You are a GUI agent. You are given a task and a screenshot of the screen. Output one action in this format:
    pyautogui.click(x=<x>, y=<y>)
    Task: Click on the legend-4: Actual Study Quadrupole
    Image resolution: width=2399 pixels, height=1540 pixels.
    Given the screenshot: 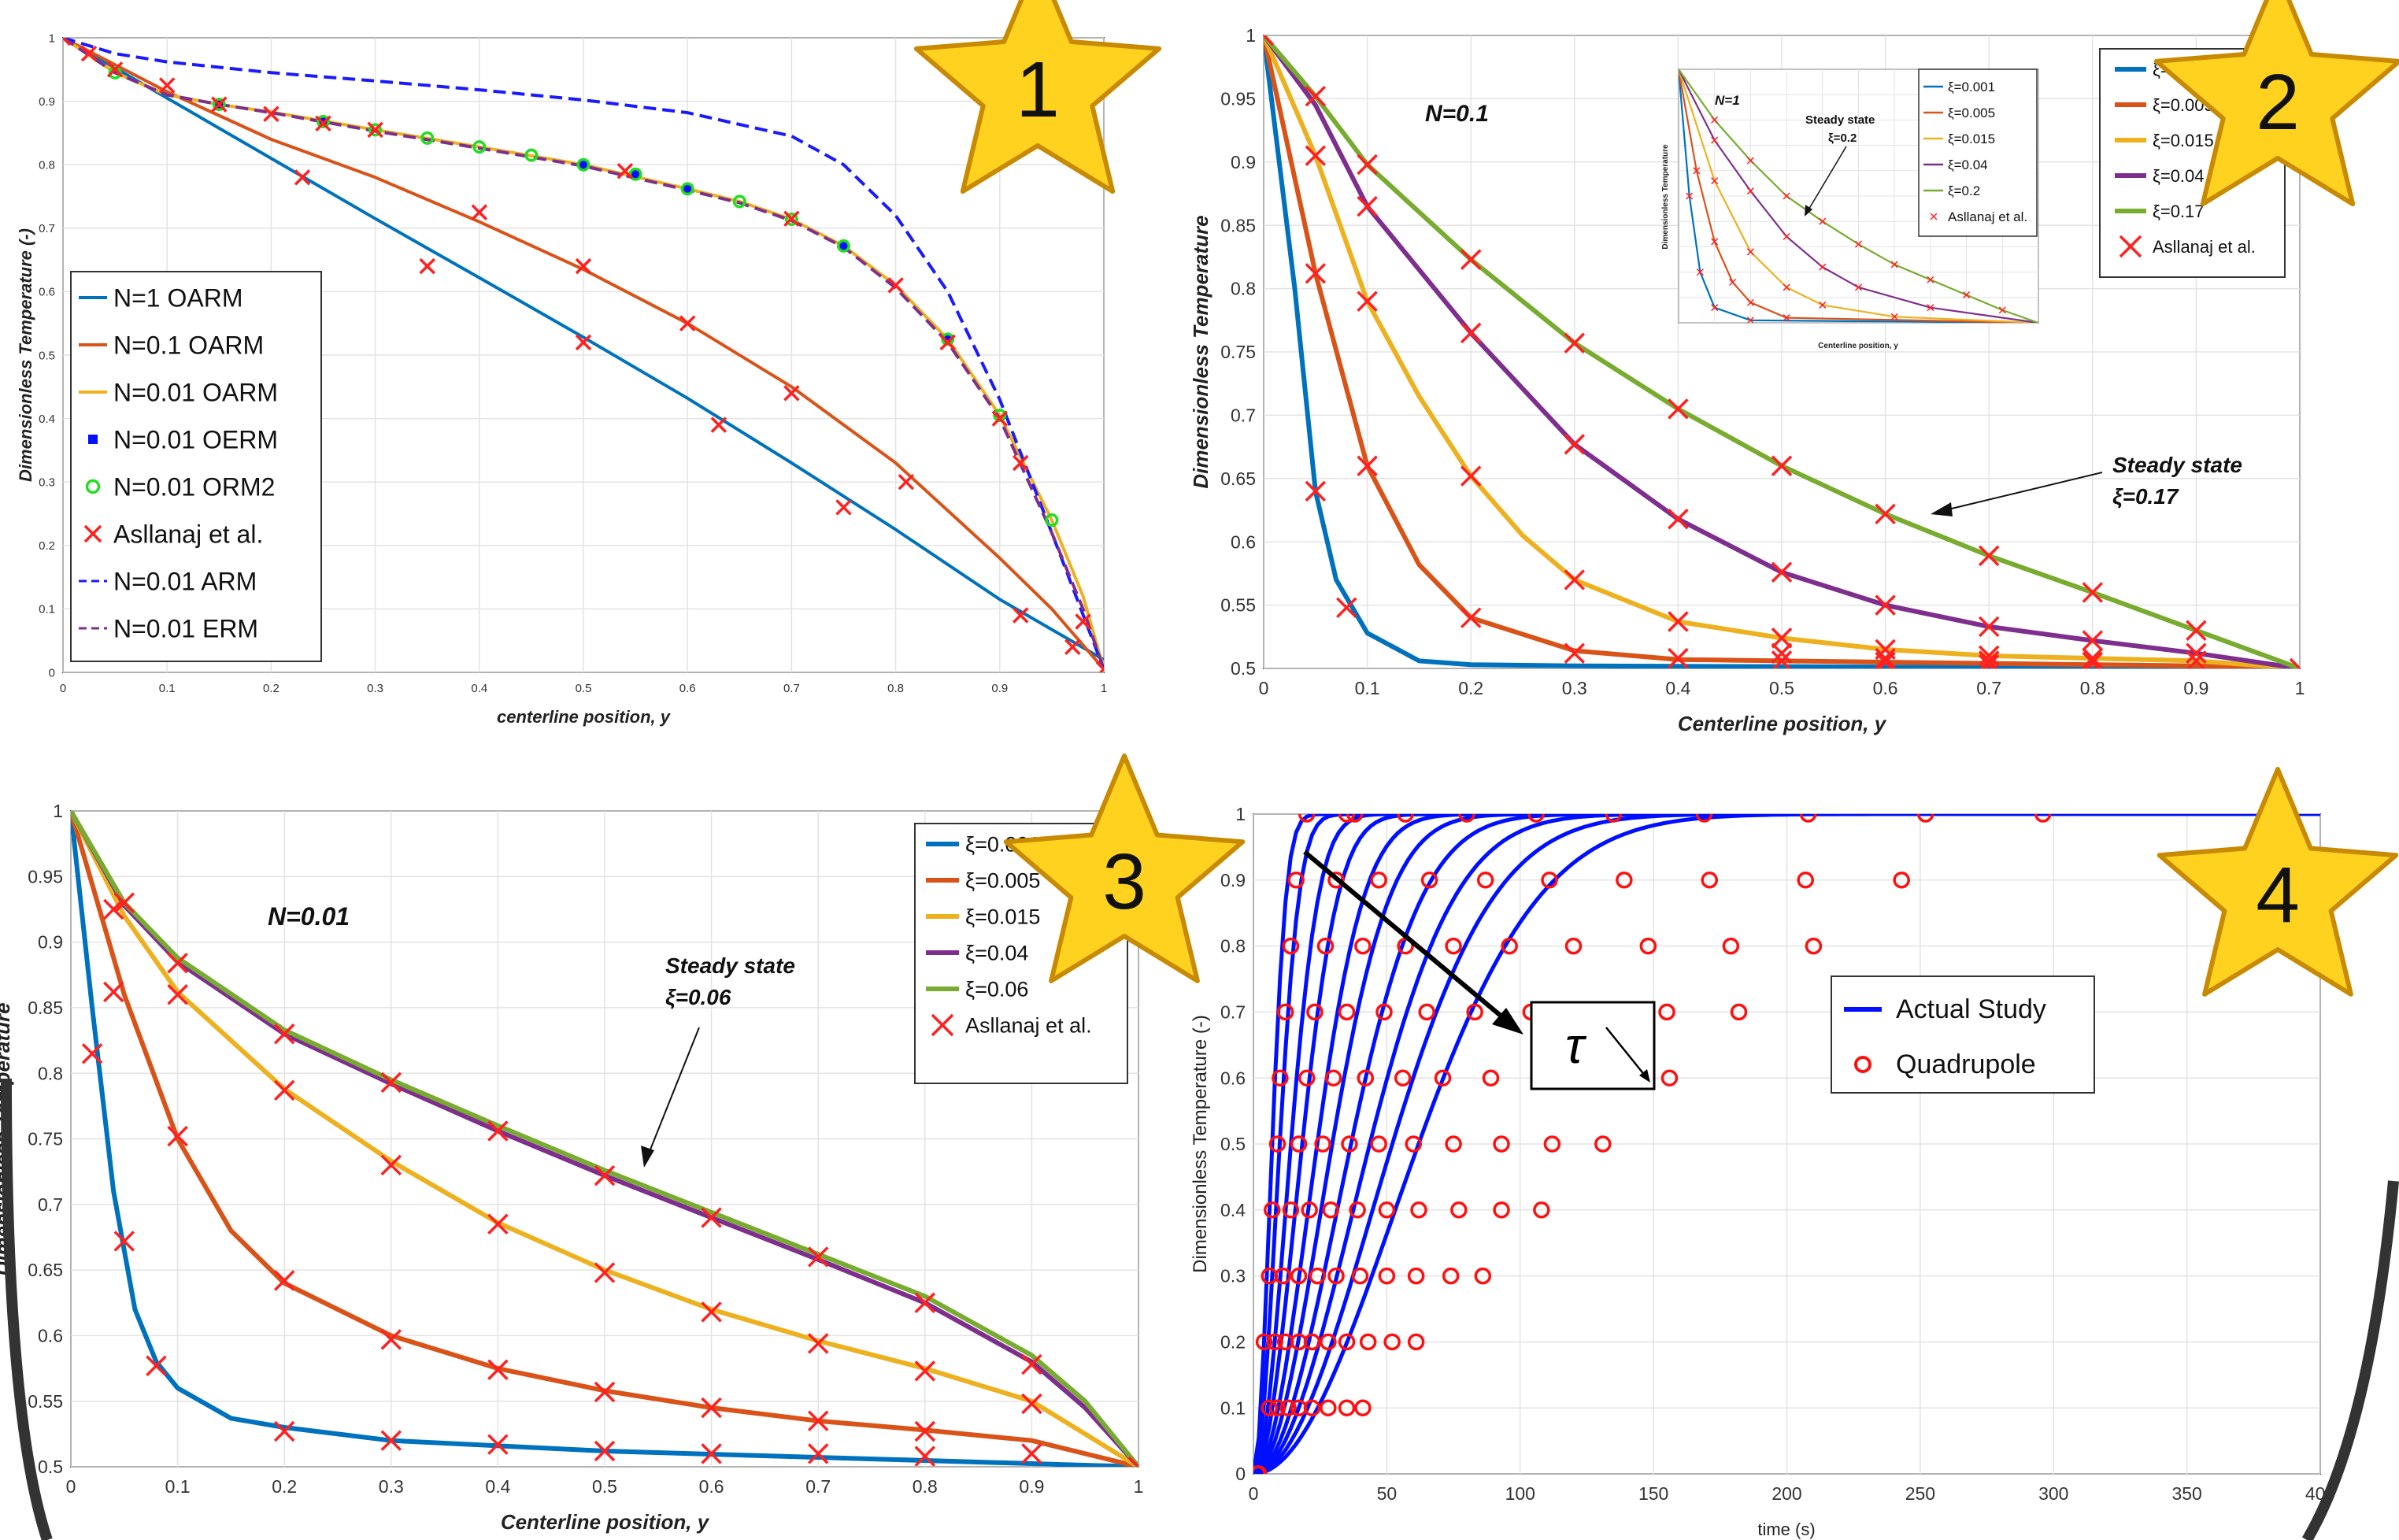 What is the action you would take?
    pyautogui.click(x=1963, y=1034)
    